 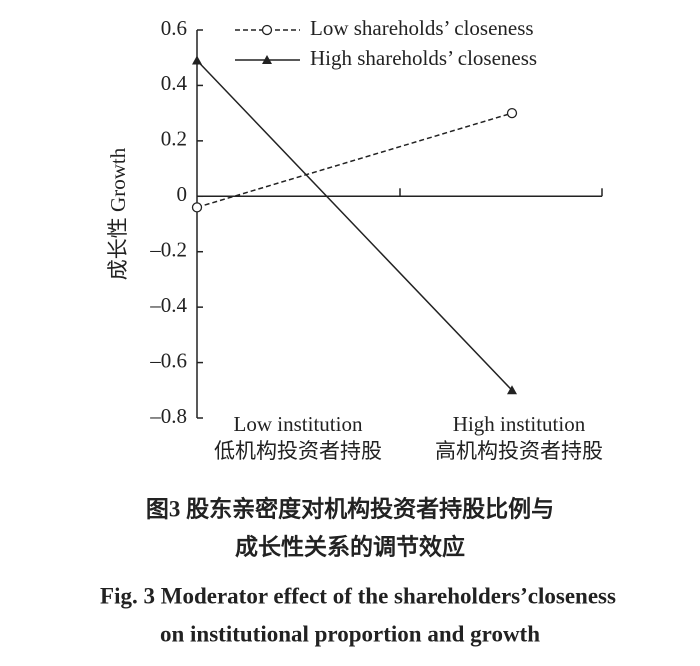 What do you see at coordinates (422, 28) in the screenshot?
I see `legend-label: Low shareholds’ closeness` at bounding box center [422, 28].